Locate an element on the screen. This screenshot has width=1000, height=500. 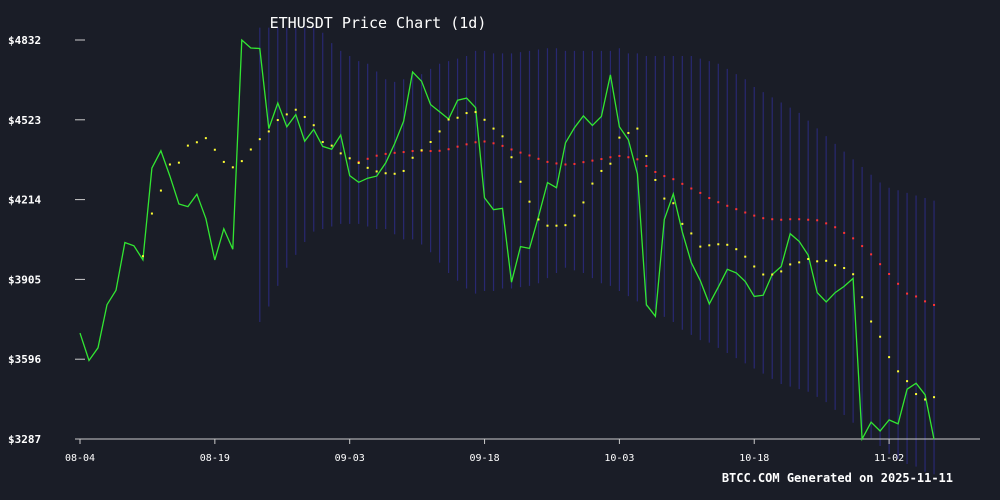
x-tick-label: 11-02 is located at coordinates (889, 458).